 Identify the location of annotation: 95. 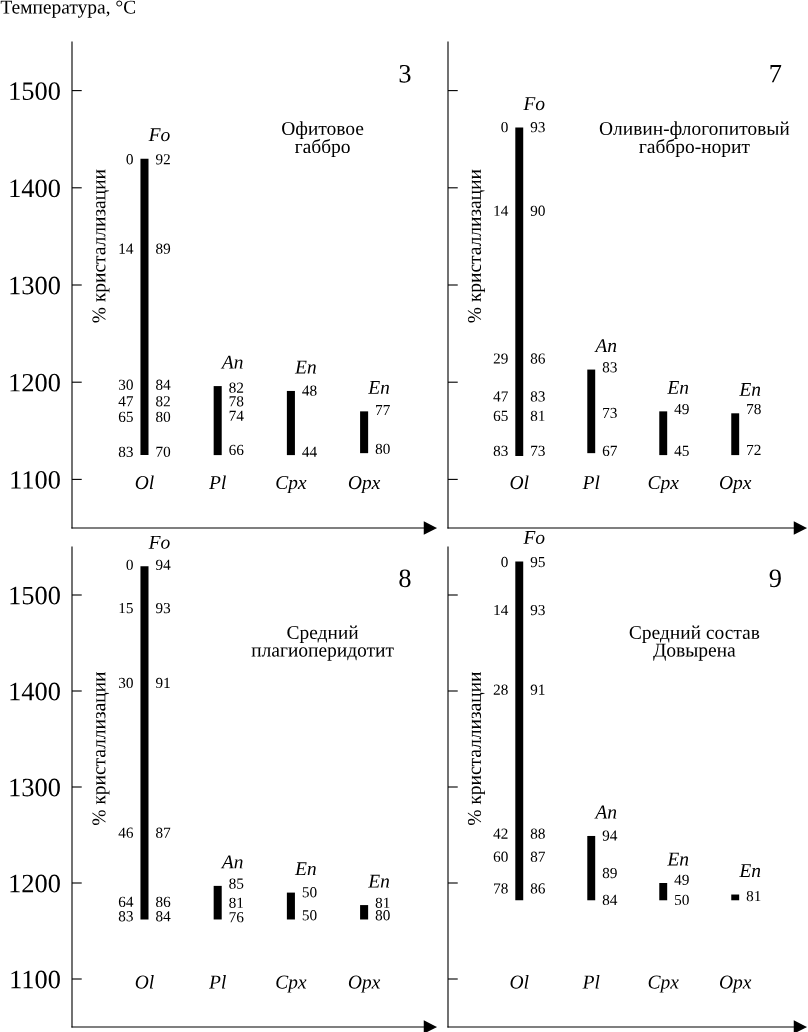
(537, 562).